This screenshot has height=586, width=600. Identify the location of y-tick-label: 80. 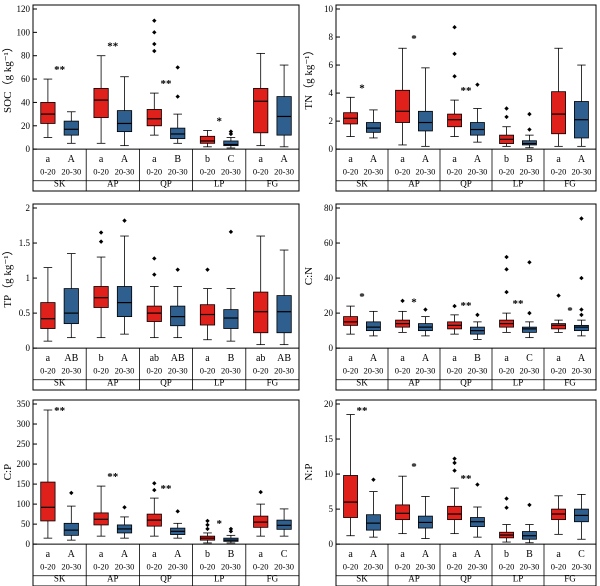
(26, 56).